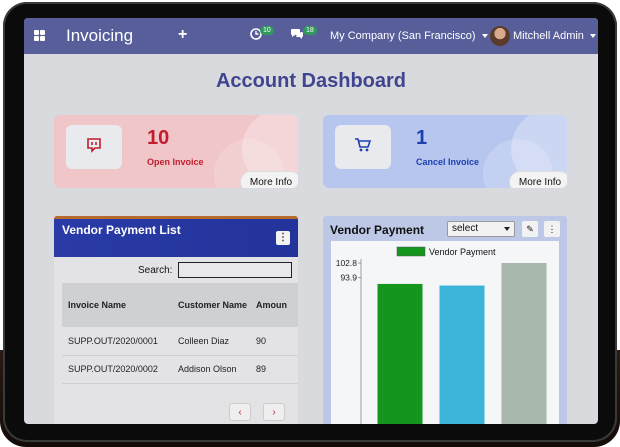  Describe the element at coordinates (481, 229) in the screenshot. I see `chart-type-select: select` at that location.